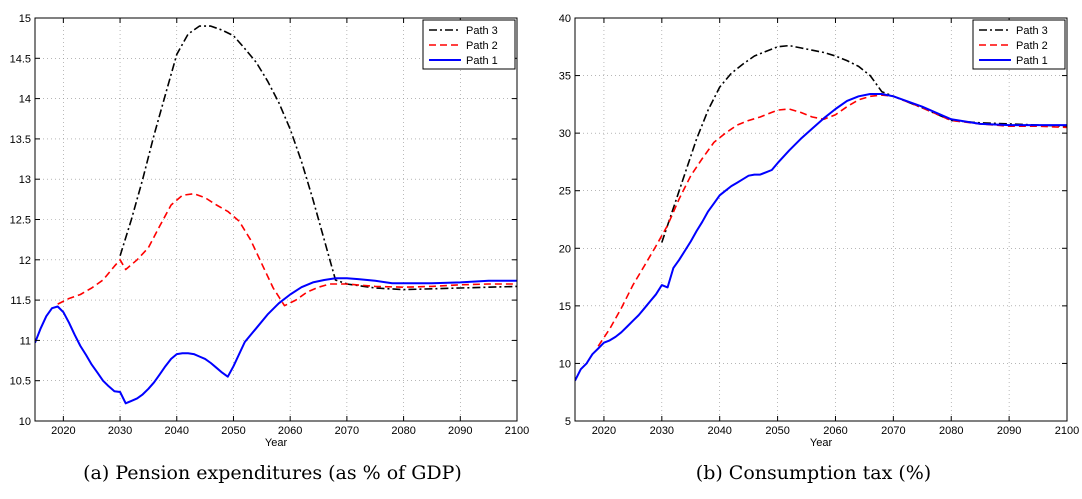 The image size is (1082, 499). Describe the element at coordinates (25, 100) in the screenshot. I see `y-tick-label: 14` at that location.